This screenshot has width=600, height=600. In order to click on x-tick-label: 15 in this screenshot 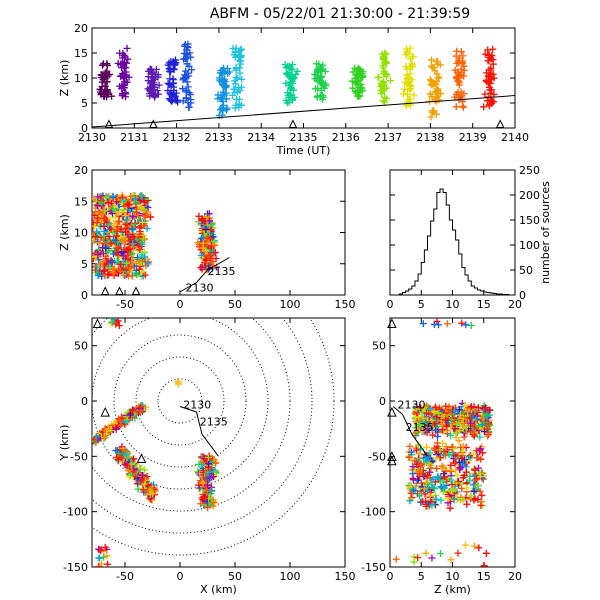, I will do `click(484, 304)`.